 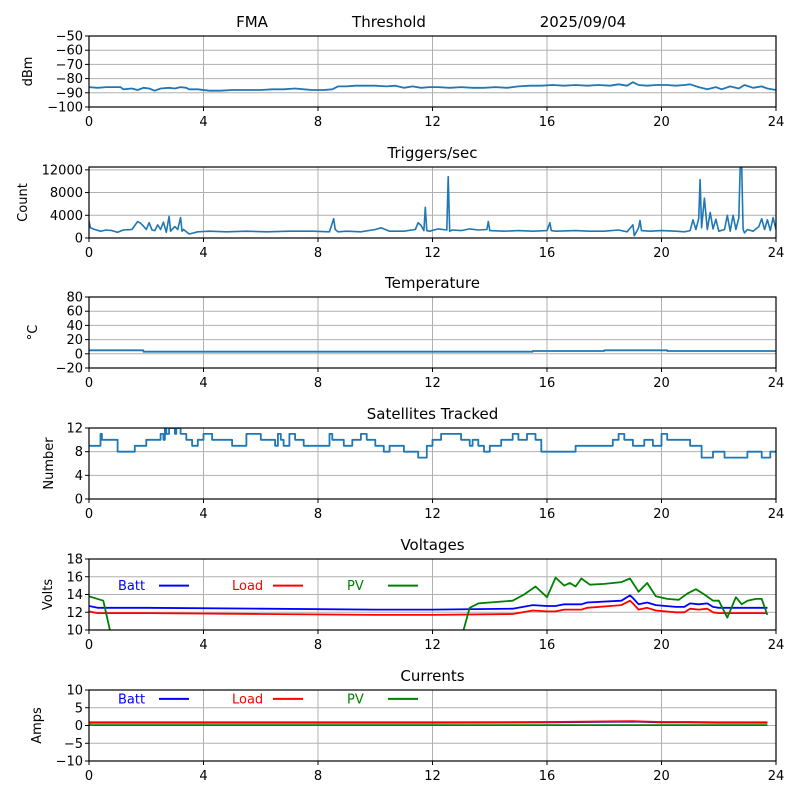 I want to click on y-tick-label: 4000, so click(x=66, y=216).